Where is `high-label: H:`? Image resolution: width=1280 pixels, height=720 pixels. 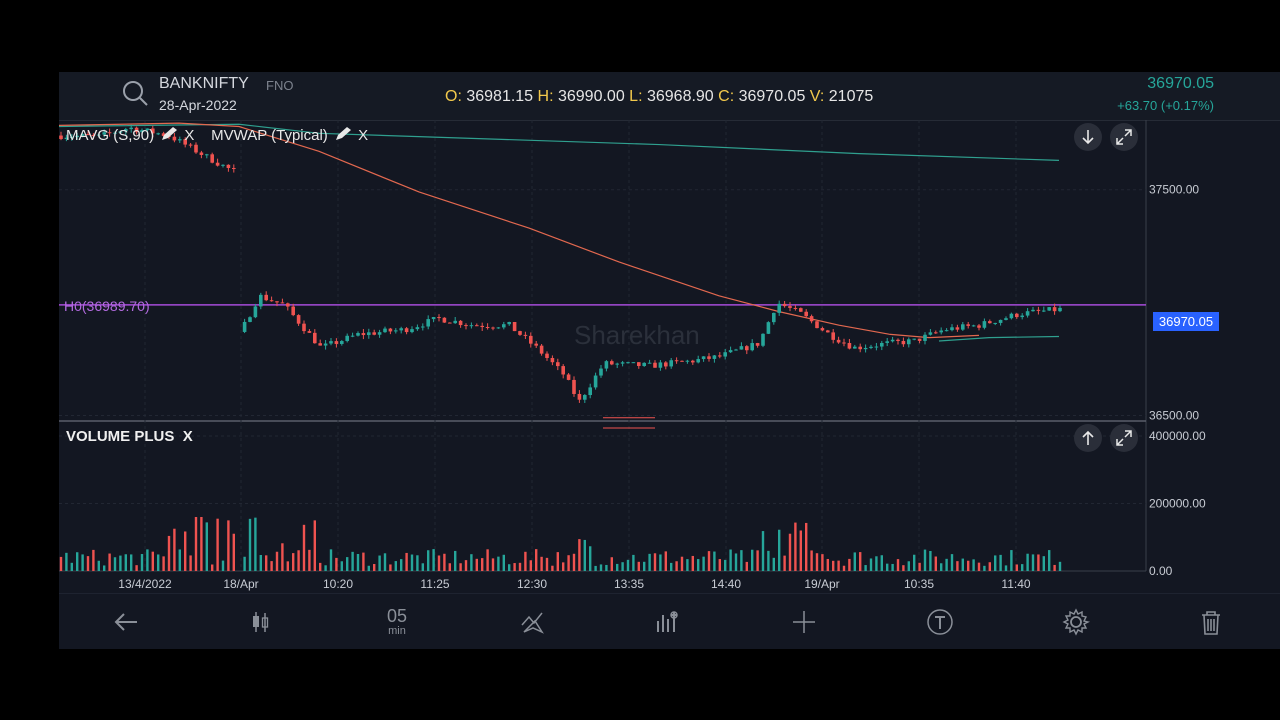 high-label: H: is located at coordinates (545, 96).